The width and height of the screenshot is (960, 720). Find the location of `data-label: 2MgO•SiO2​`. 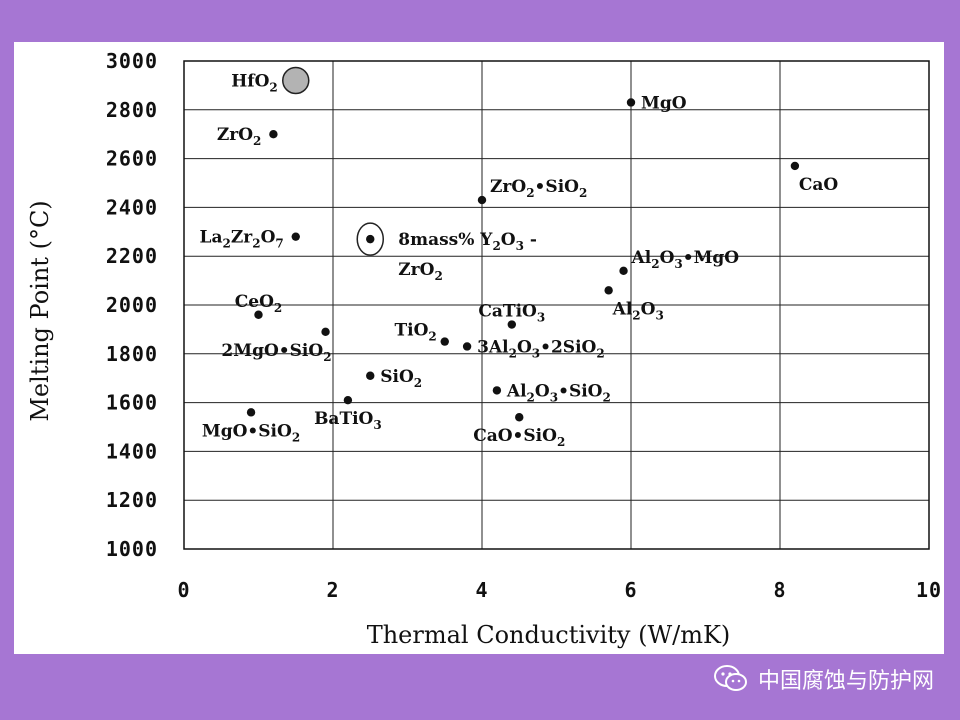

data-label: 2MgO•SiO2​ is located at coordinates (276, 352).